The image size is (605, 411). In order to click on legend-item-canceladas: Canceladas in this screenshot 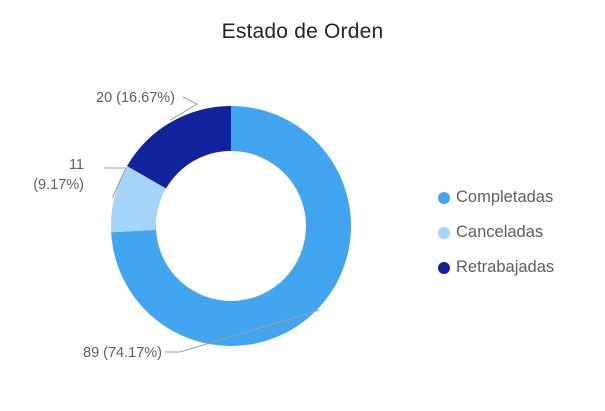, I will do `click(496, 232)`.